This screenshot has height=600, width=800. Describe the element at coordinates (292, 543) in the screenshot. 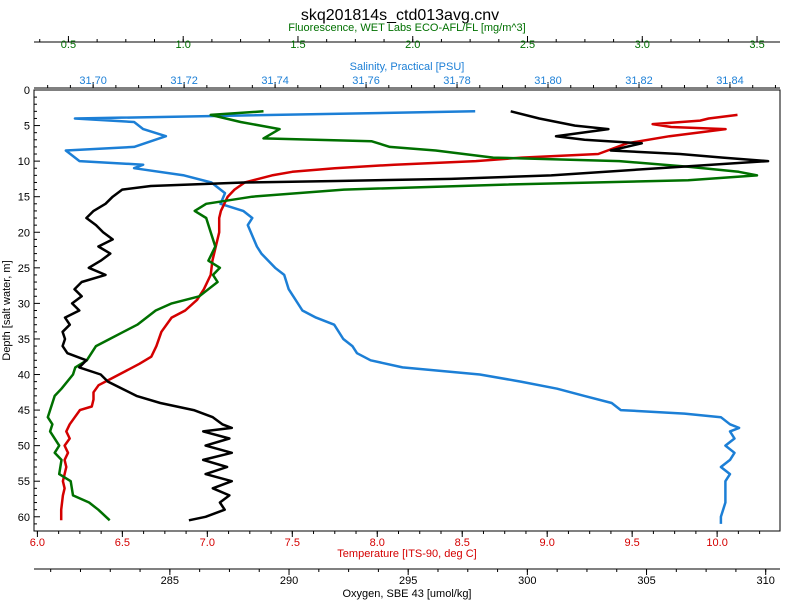

I see `temperature-tick-label: 7.5` at that location.